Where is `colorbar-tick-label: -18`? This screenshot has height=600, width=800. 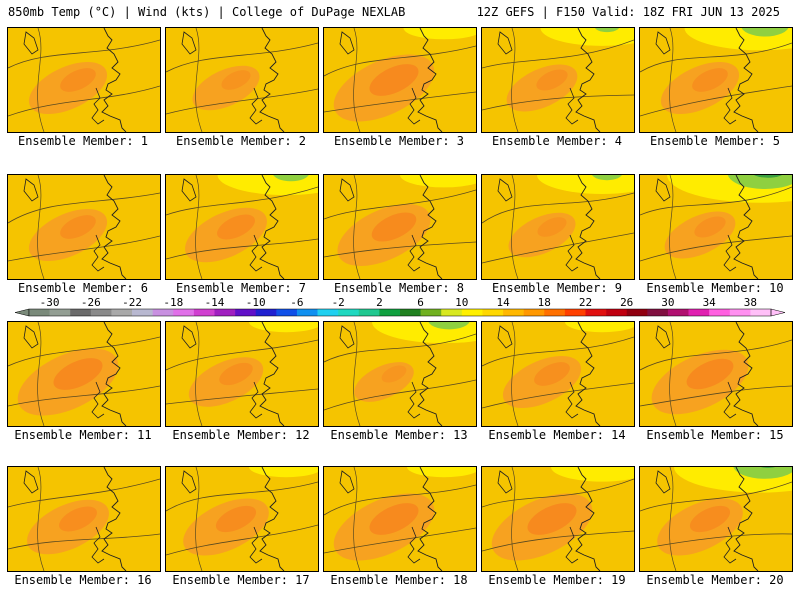 colorbar-tick-label: -18 is located at coordinates (173, 302).